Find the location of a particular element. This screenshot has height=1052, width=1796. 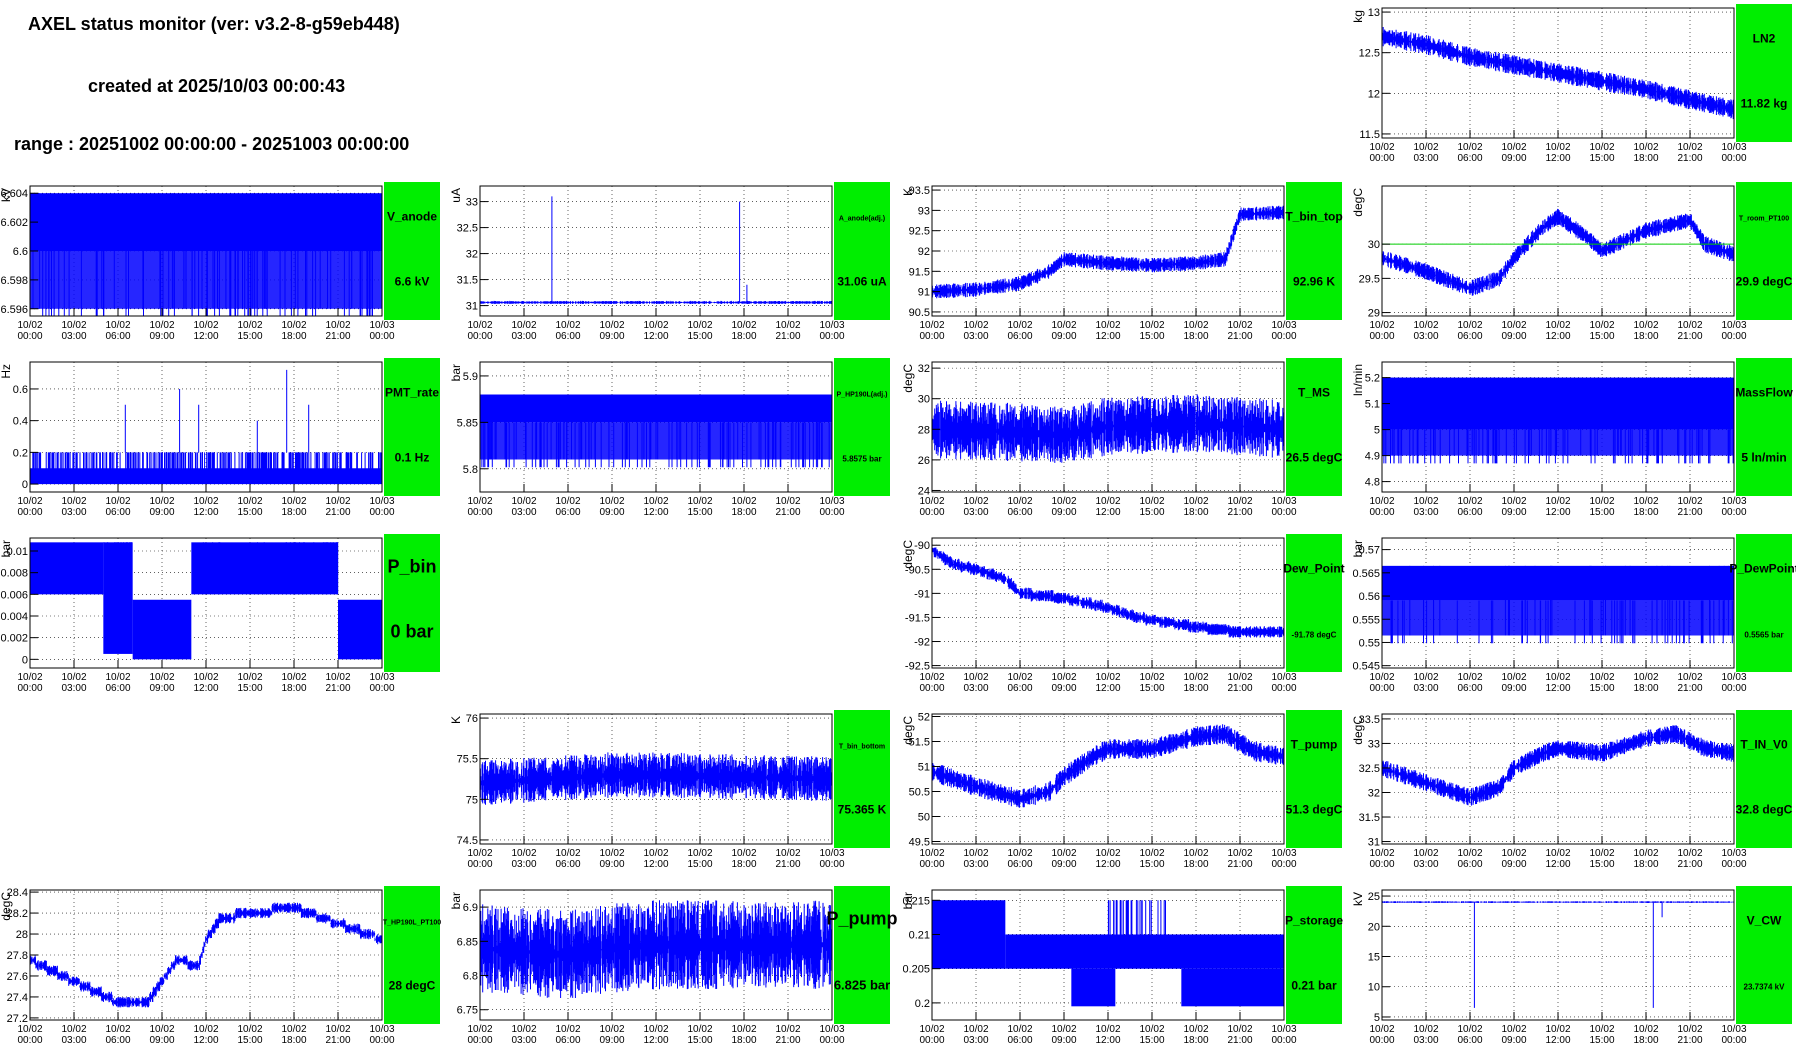

y-tick-label: 0.008 is located at coordinates (14, 574).